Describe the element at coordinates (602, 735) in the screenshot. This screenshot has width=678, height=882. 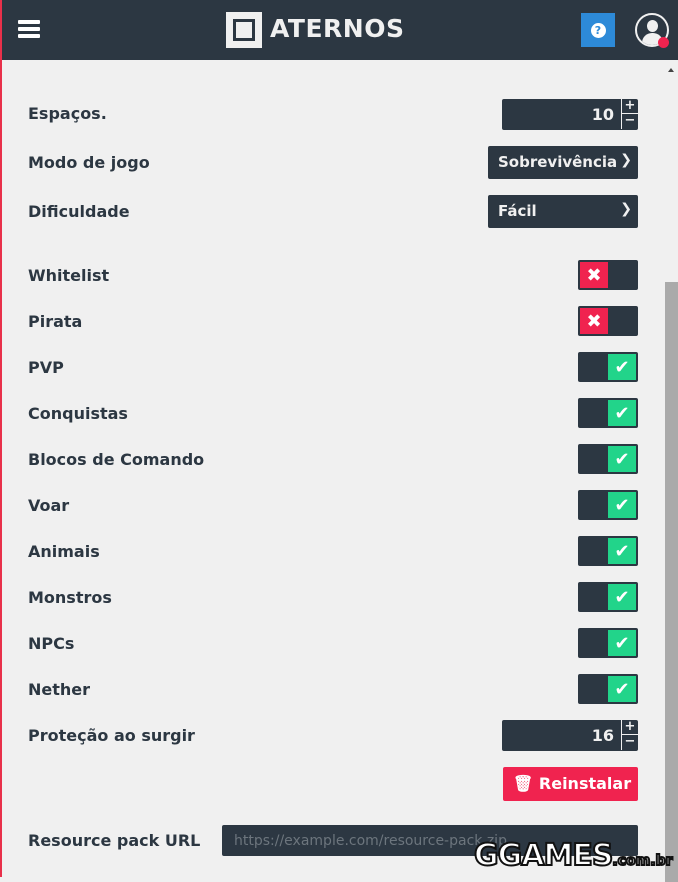
I see `spawn-protection-value: 16` at that location.